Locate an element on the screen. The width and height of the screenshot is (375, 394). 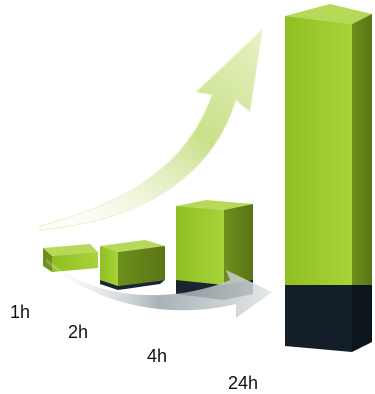
swoosh-arrow is located at coordinates (159, 288).